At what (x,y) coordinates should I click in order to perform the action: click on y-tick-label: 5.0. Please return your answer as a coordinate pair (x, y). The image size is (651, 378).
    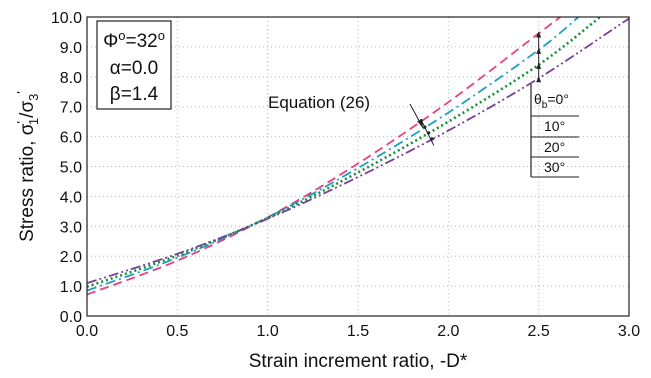
    Looking at the image, I should click on (71, 168).